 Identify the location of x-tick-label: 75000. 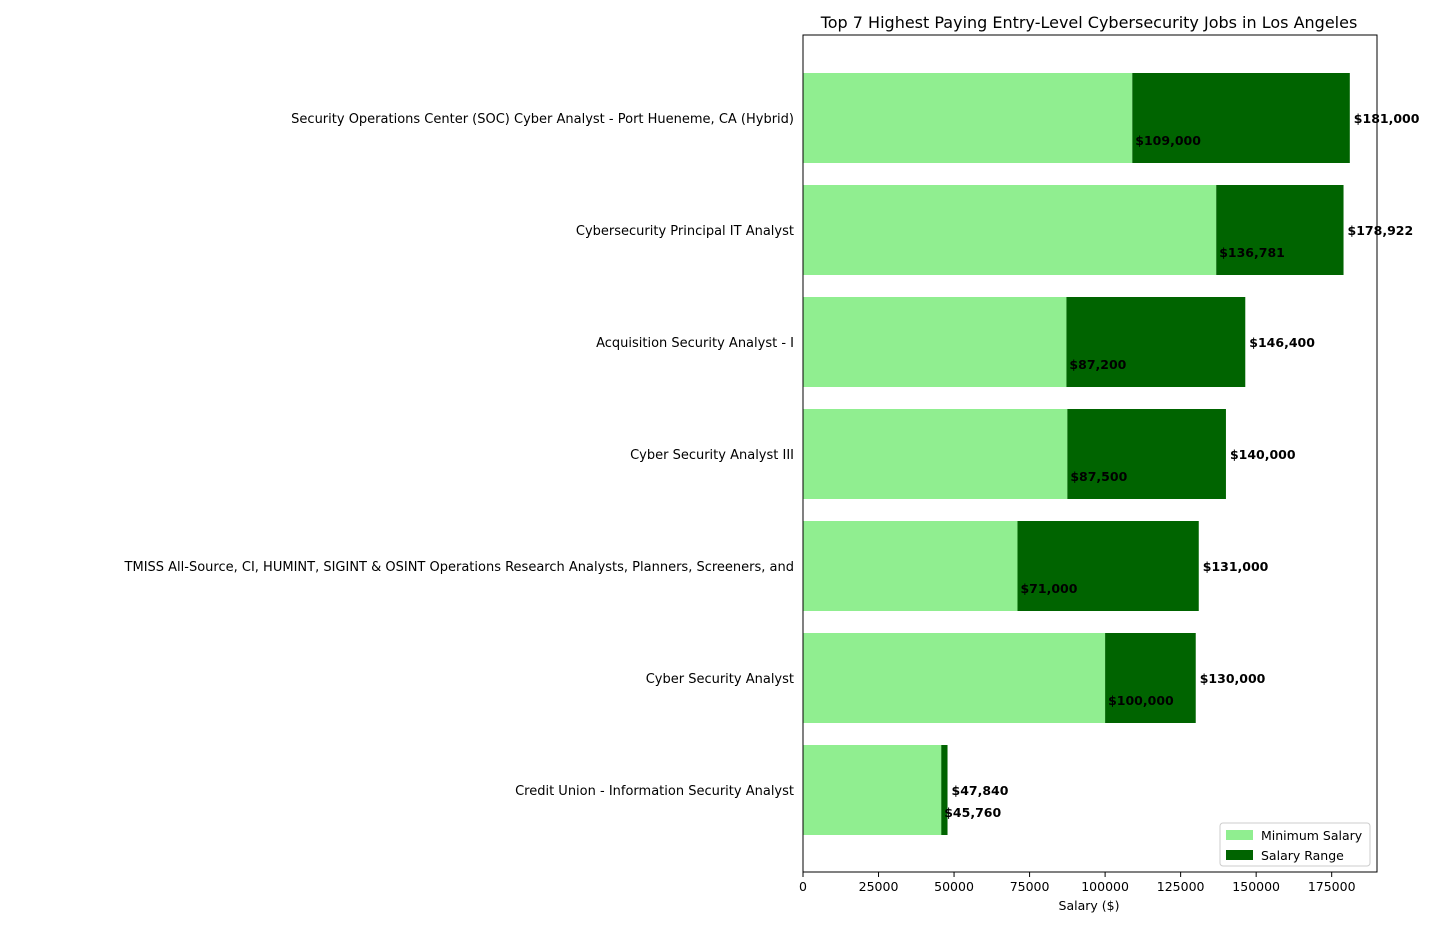
(1030, 886).